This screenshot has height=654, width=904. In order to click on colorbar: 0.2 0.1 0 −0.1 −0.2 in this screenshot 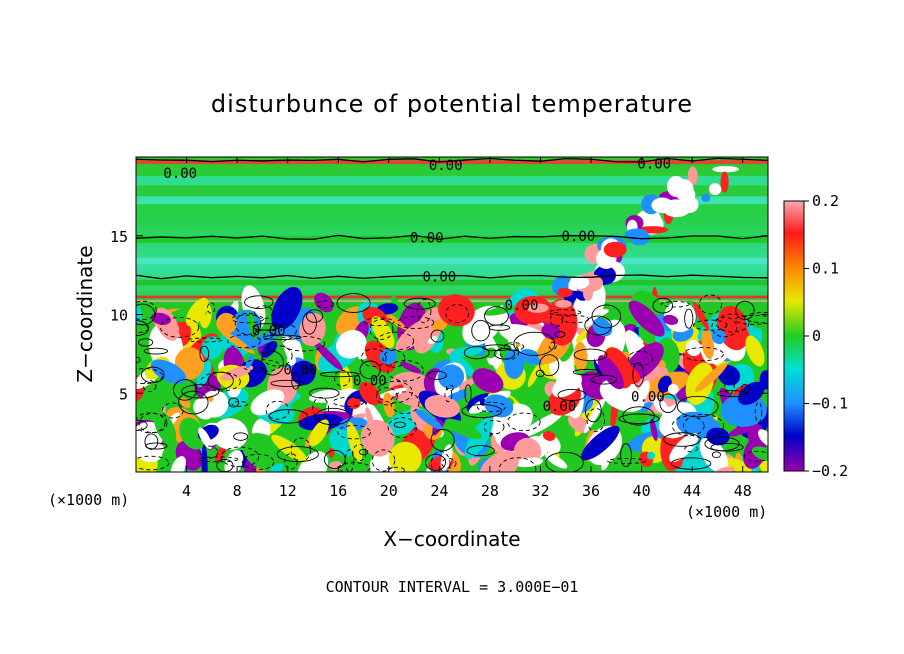, I will do `click(815, 336)`.